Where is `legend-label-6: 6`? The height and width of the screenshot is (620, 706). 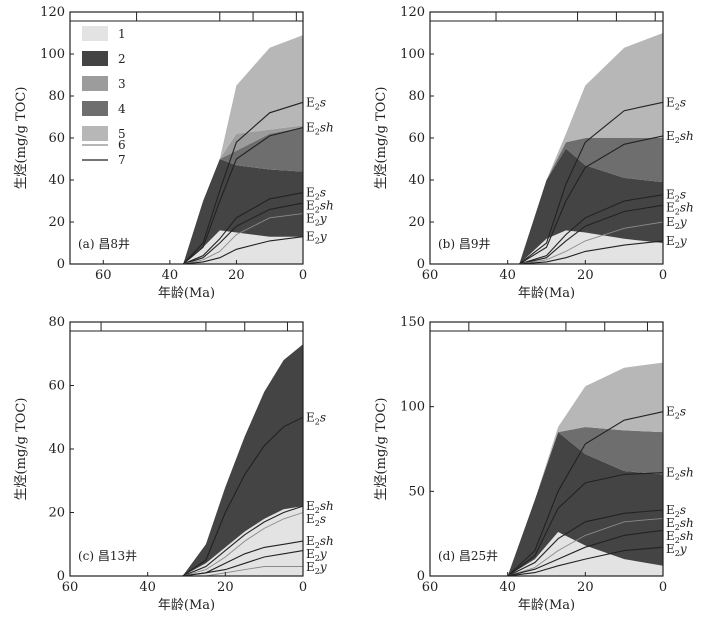 legend-label-6: 6 is located at coordinates (122, 145).